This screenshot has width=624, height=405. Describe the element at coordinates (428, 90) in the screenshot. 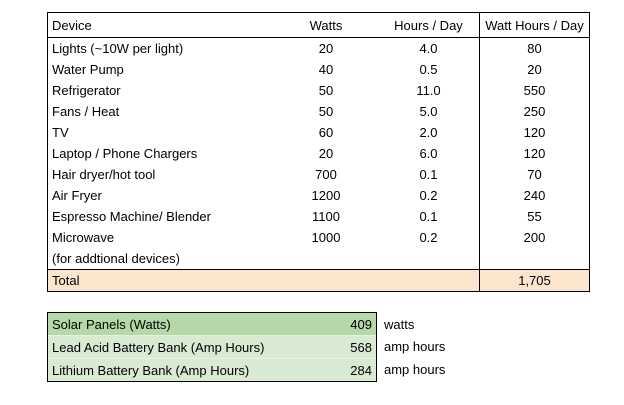

I see `hours-cell: 11.0` at that location.